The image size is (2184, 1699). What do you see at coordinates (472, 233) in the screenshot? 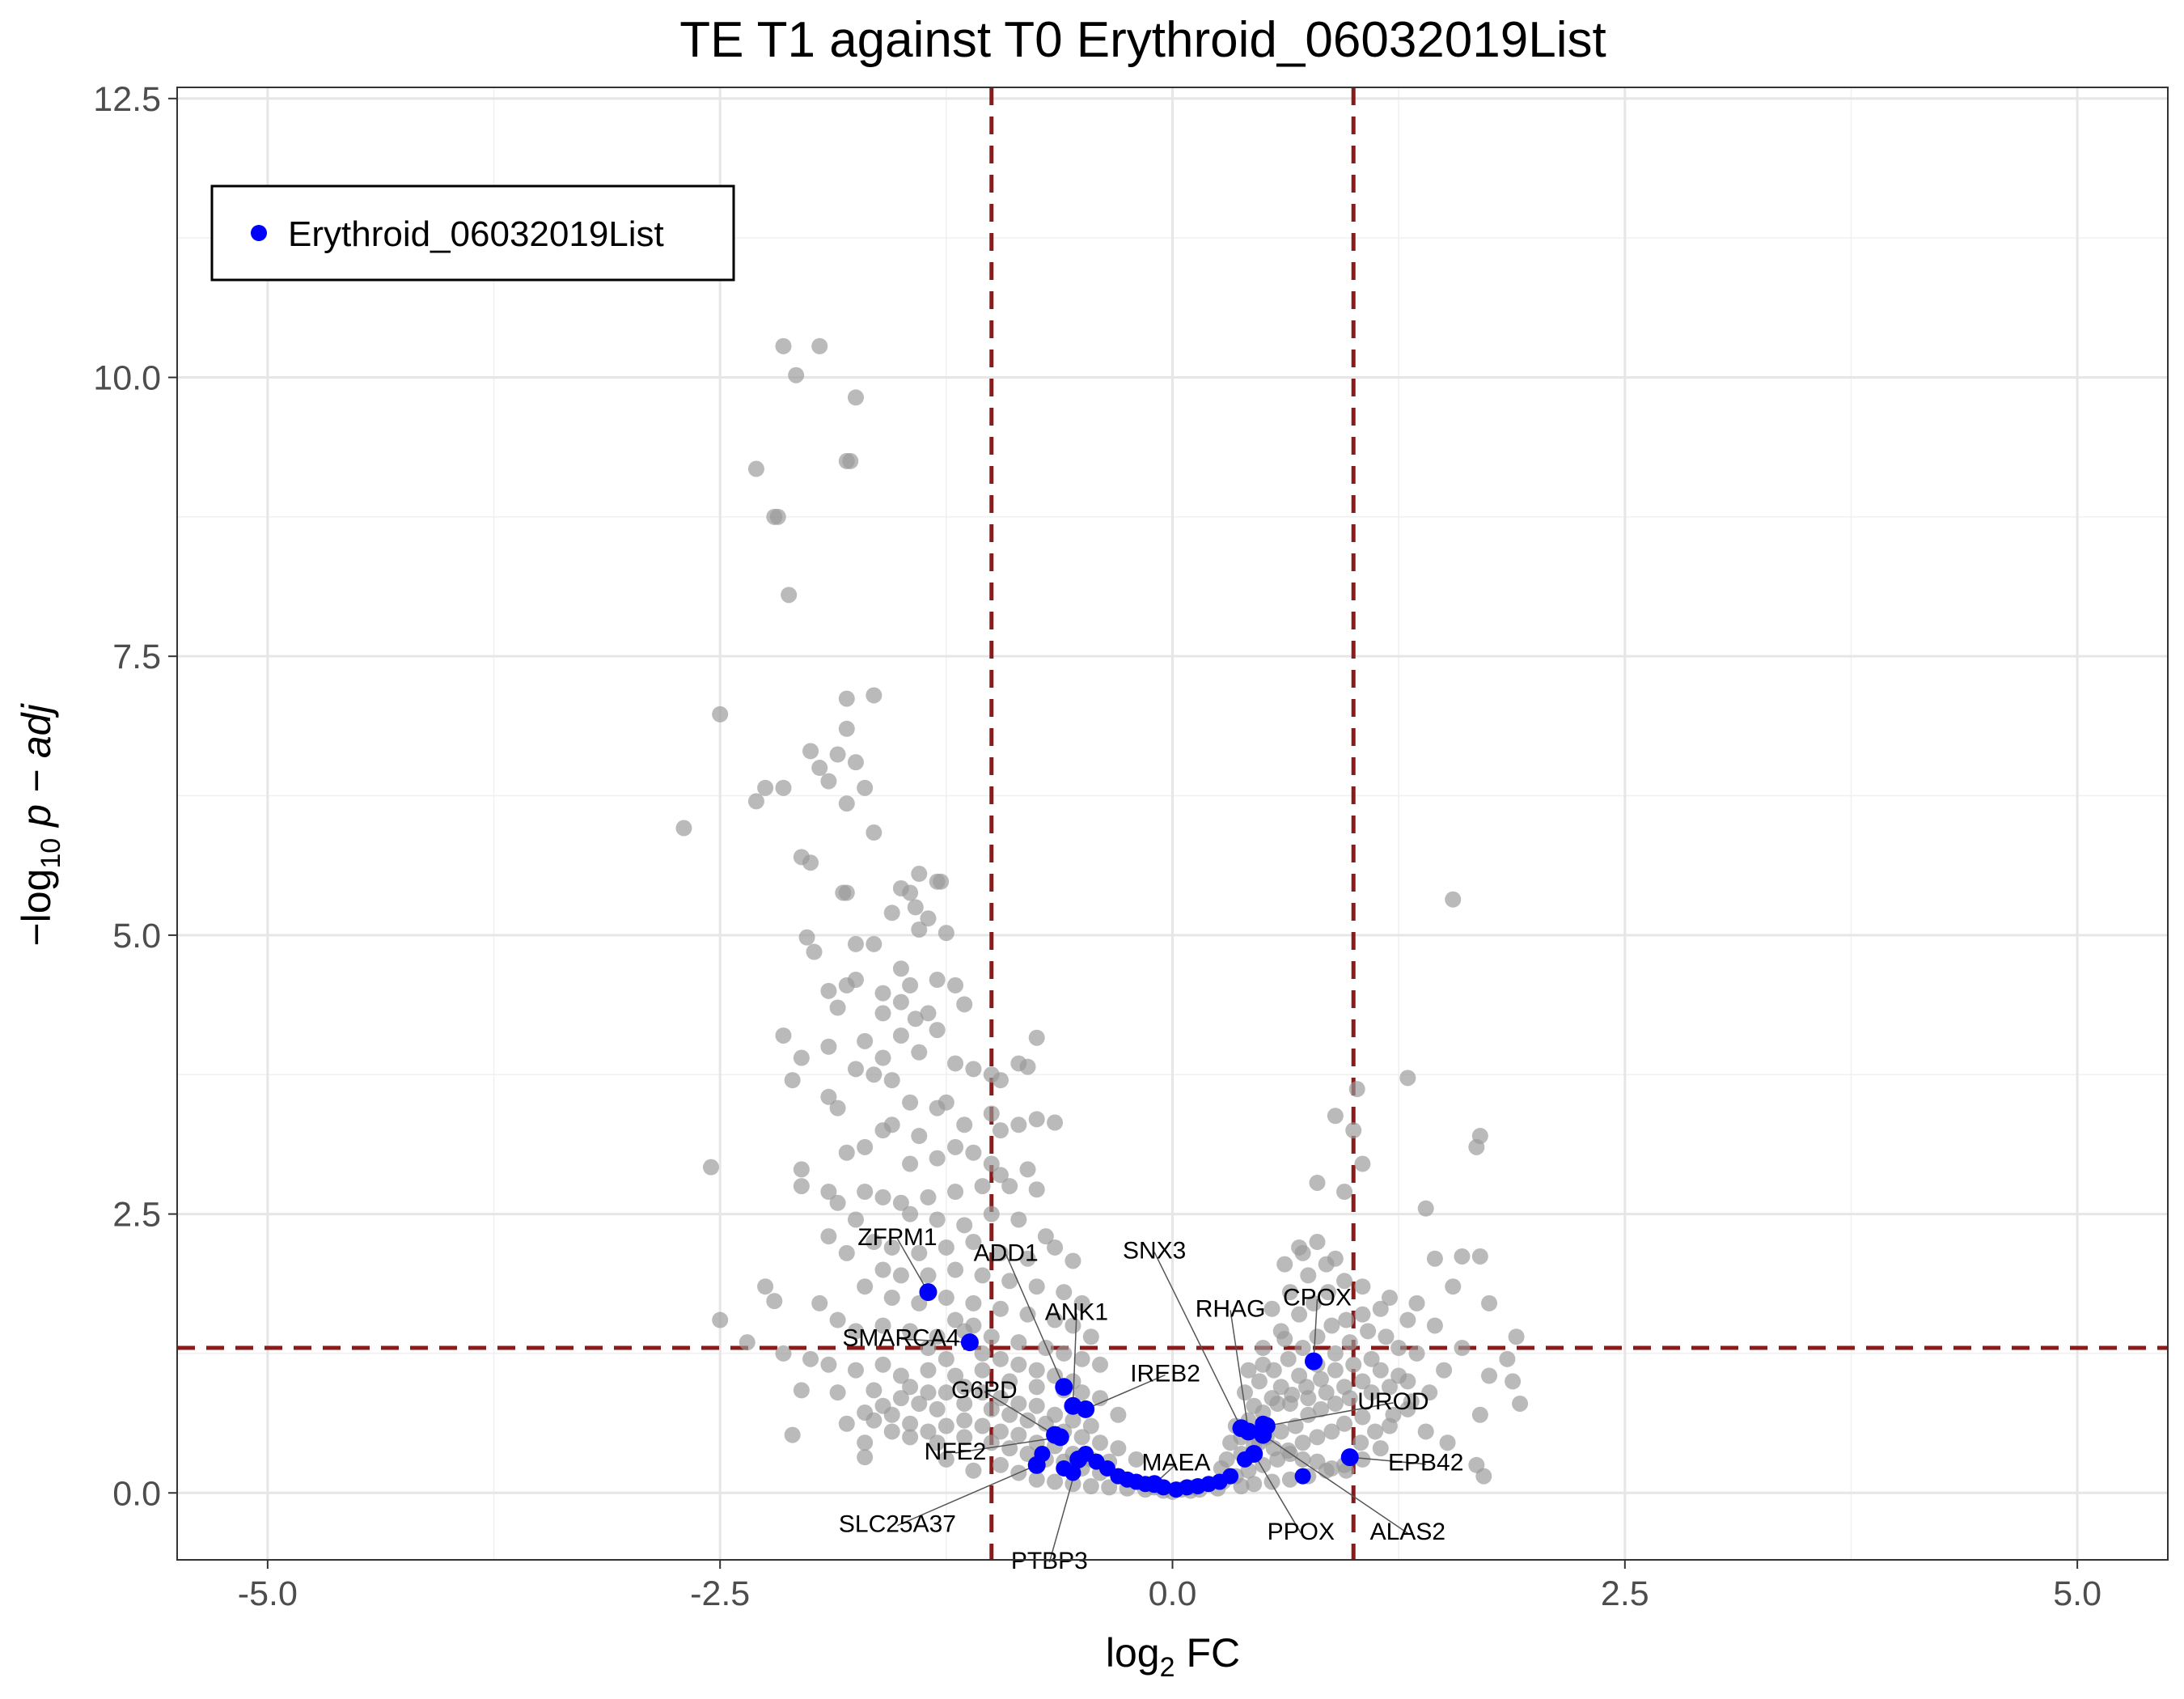
I see `legend: Erythroid_06032019List` at bounding box center [472, 233].